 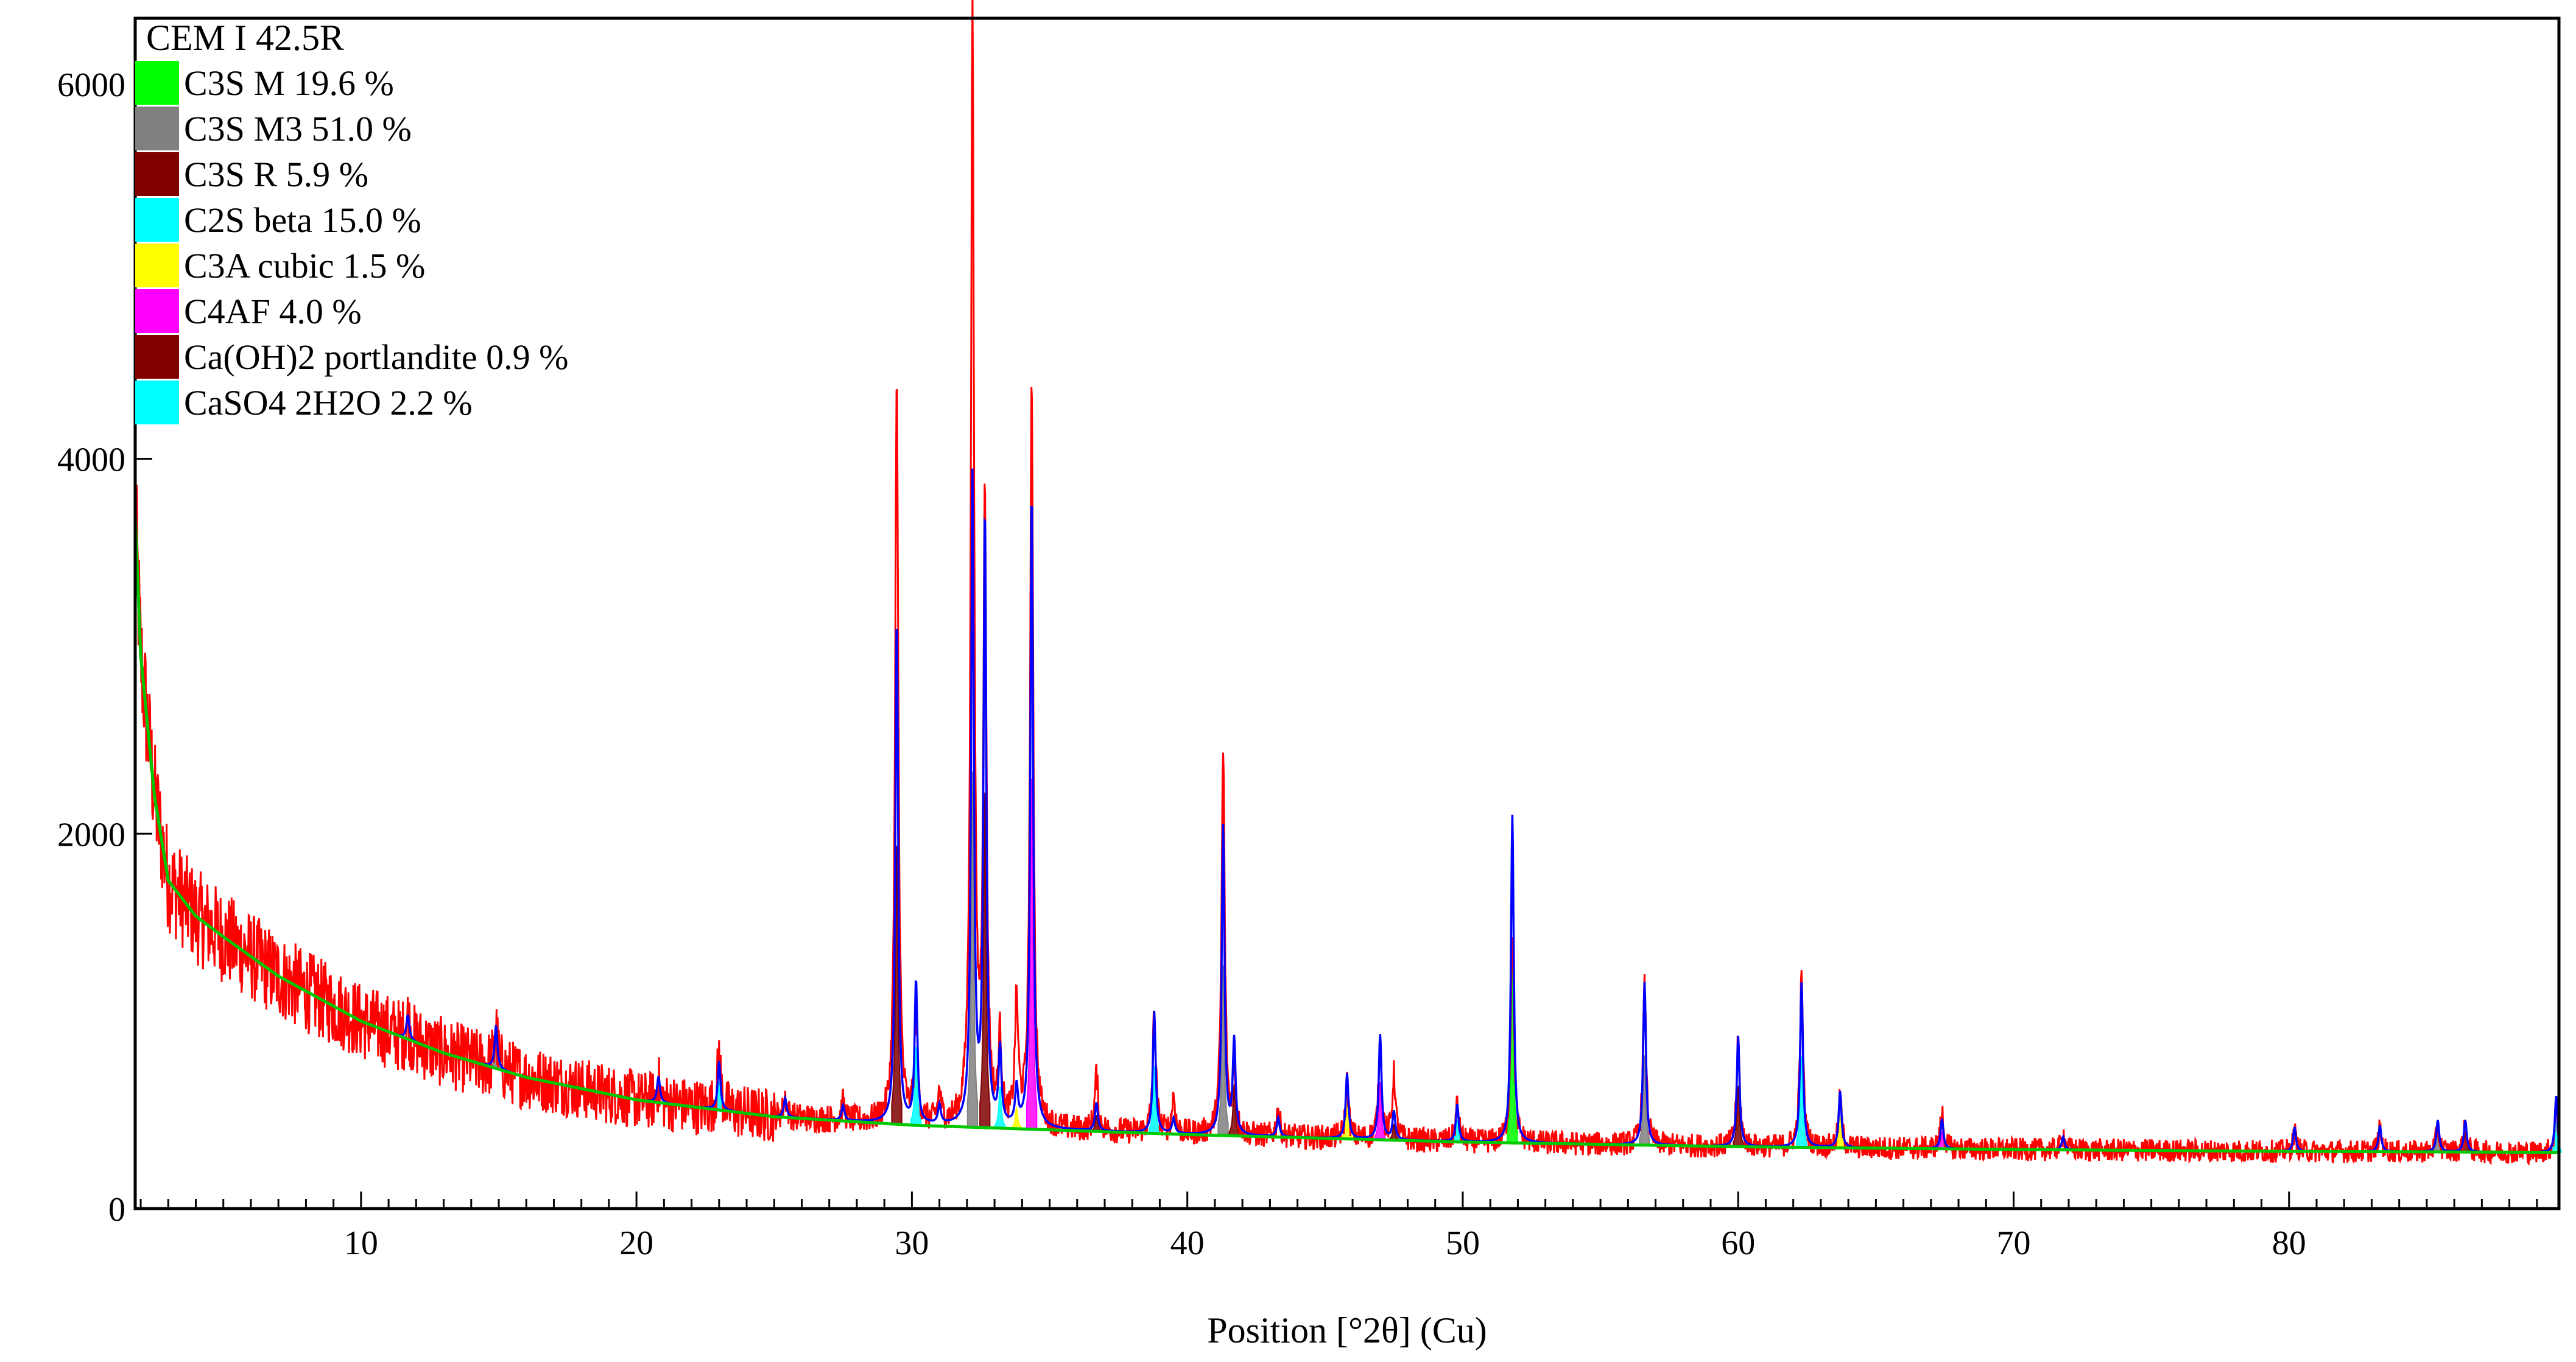 I want to click on y-tick-label: 4000, so click(x=91, y=460).